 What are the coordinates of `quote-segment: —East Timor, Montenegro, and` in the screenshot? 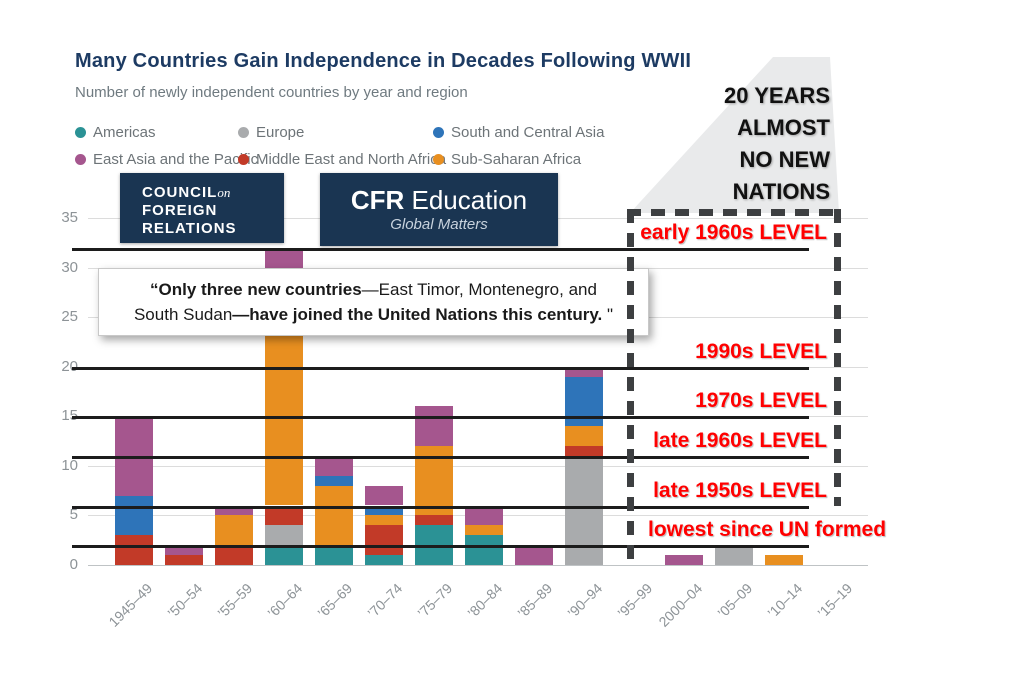 It's located at (479, 289).